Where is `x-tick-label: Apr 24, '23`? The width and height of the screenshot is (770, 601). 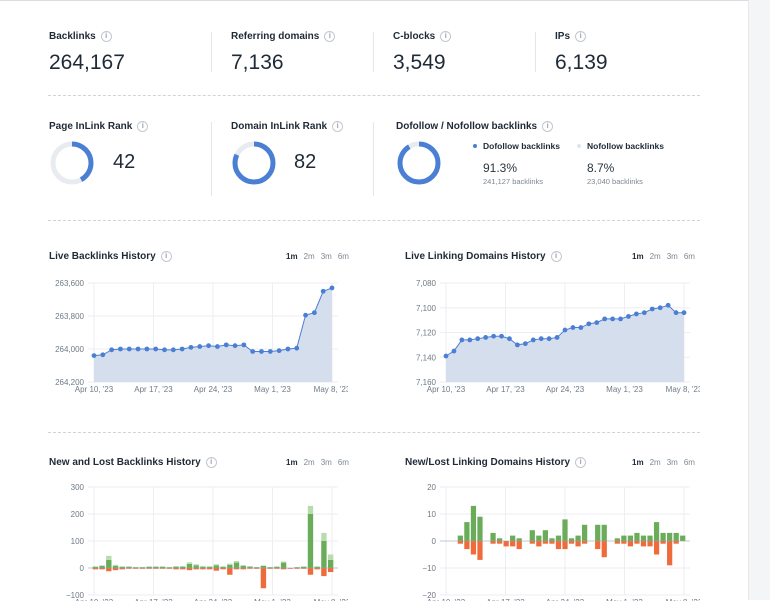
x-tick-label: Apr 24, '23 is located at coordinates (565, 389).